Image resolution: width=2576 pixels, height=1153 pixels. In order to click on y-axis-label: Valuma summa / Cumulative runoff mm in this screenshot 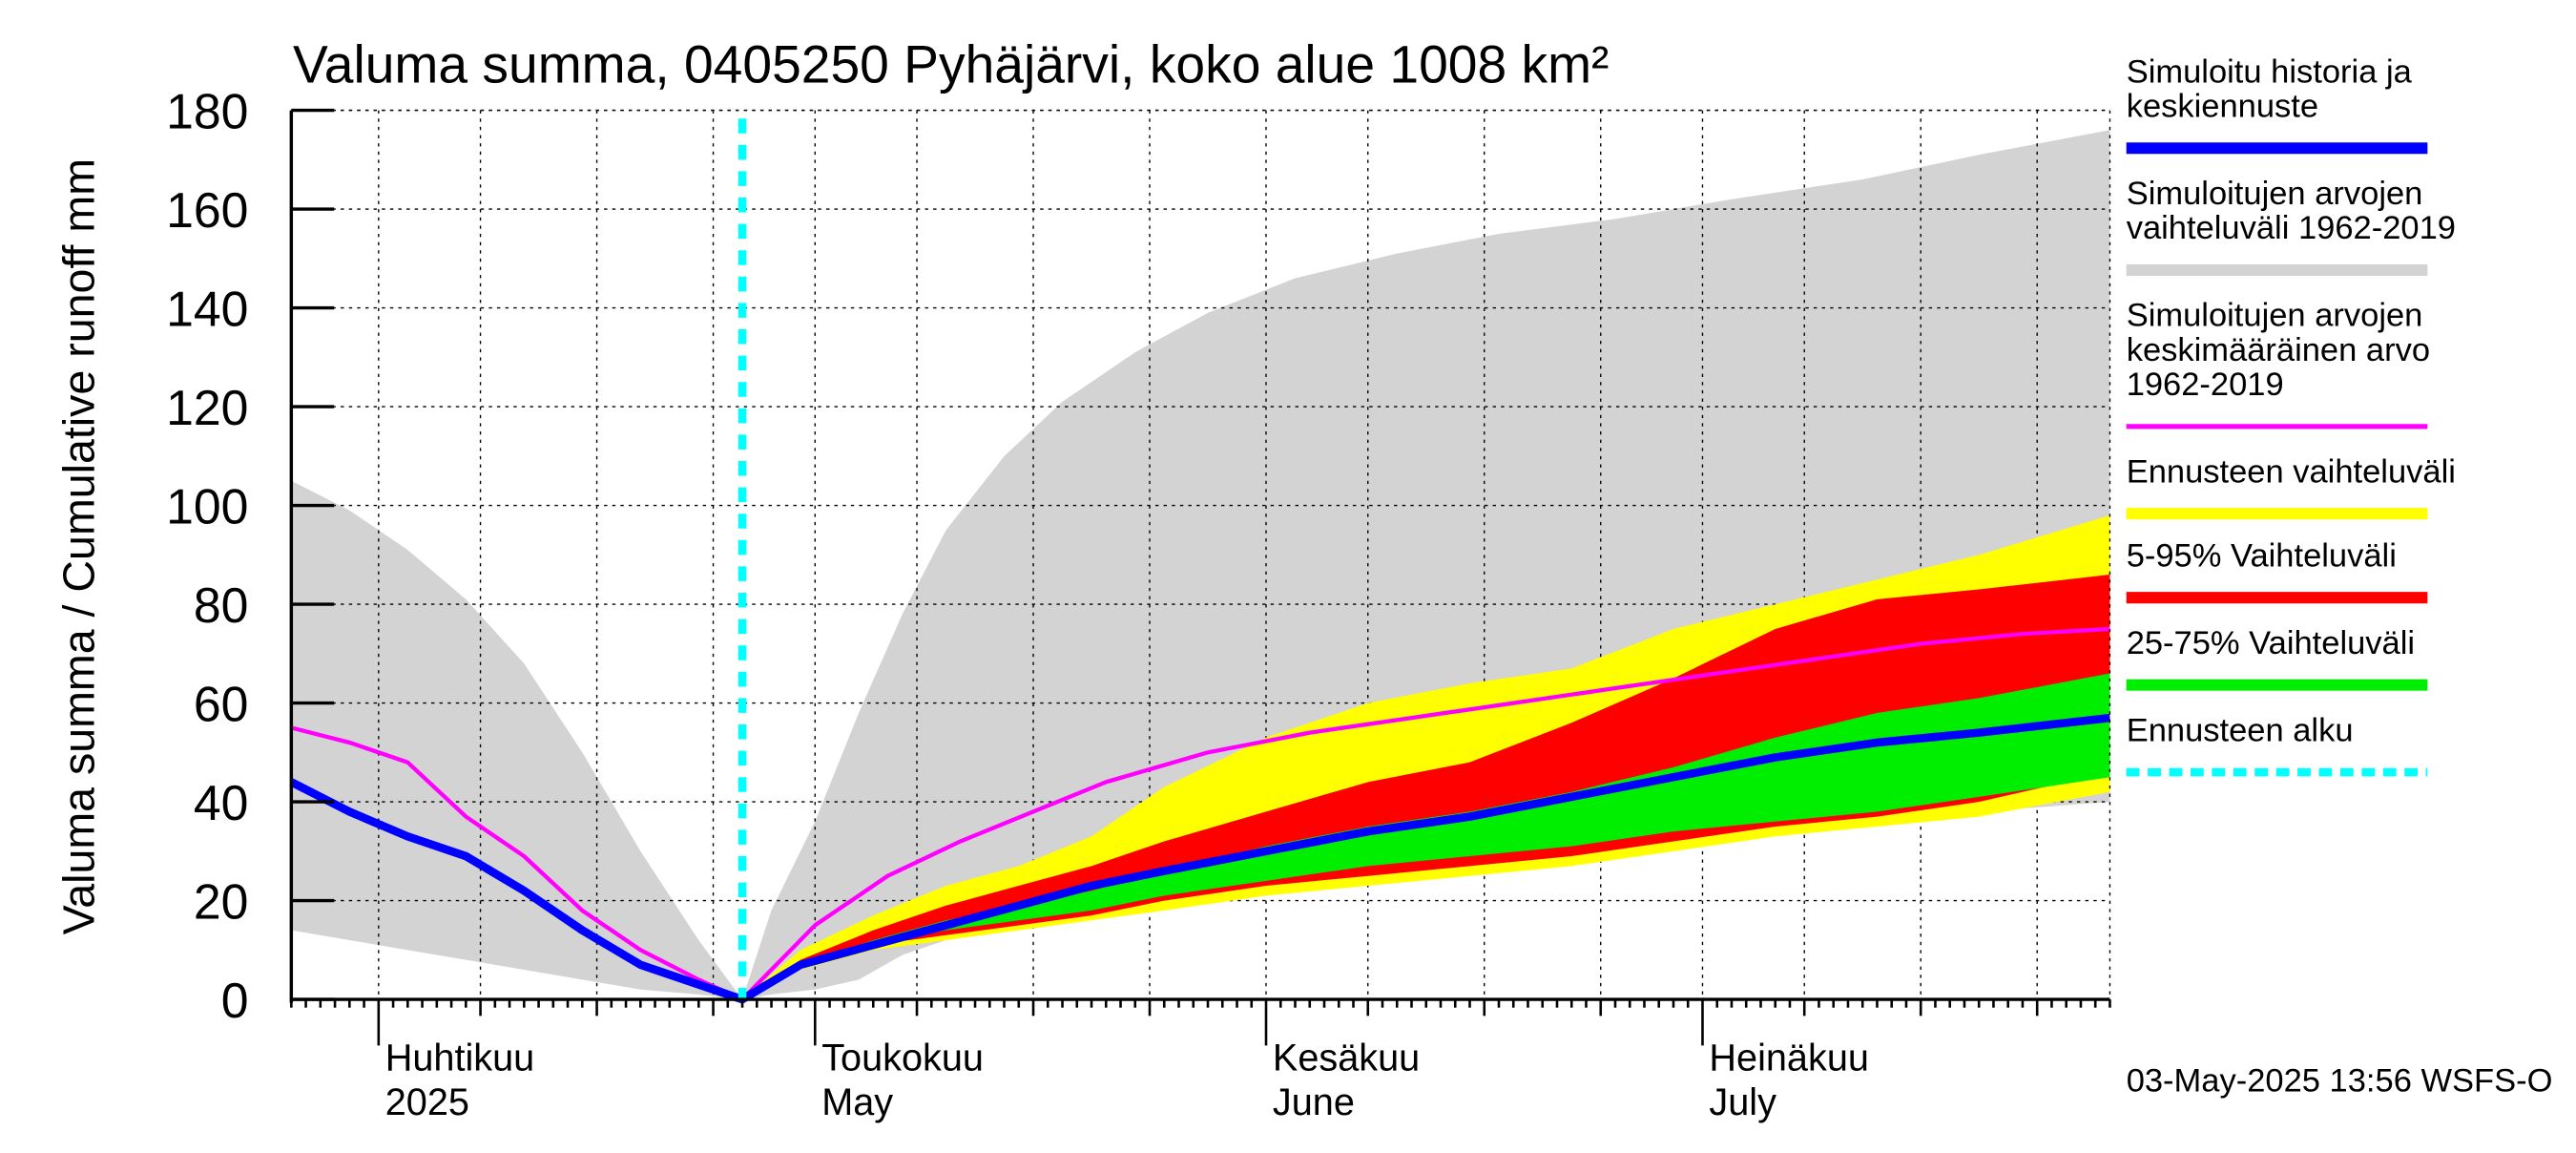, I will do `click(78, 546)`.